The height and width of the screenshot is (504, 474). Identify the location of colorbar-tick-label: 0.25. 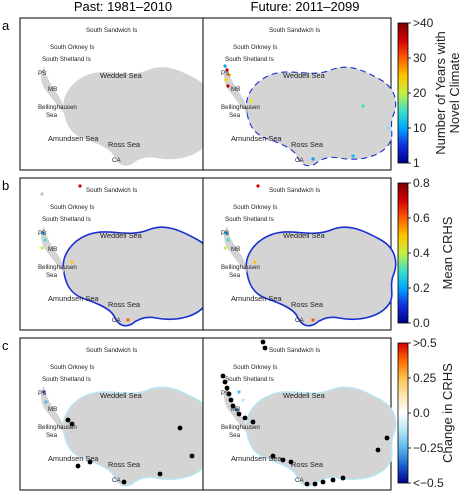
(425, 378).